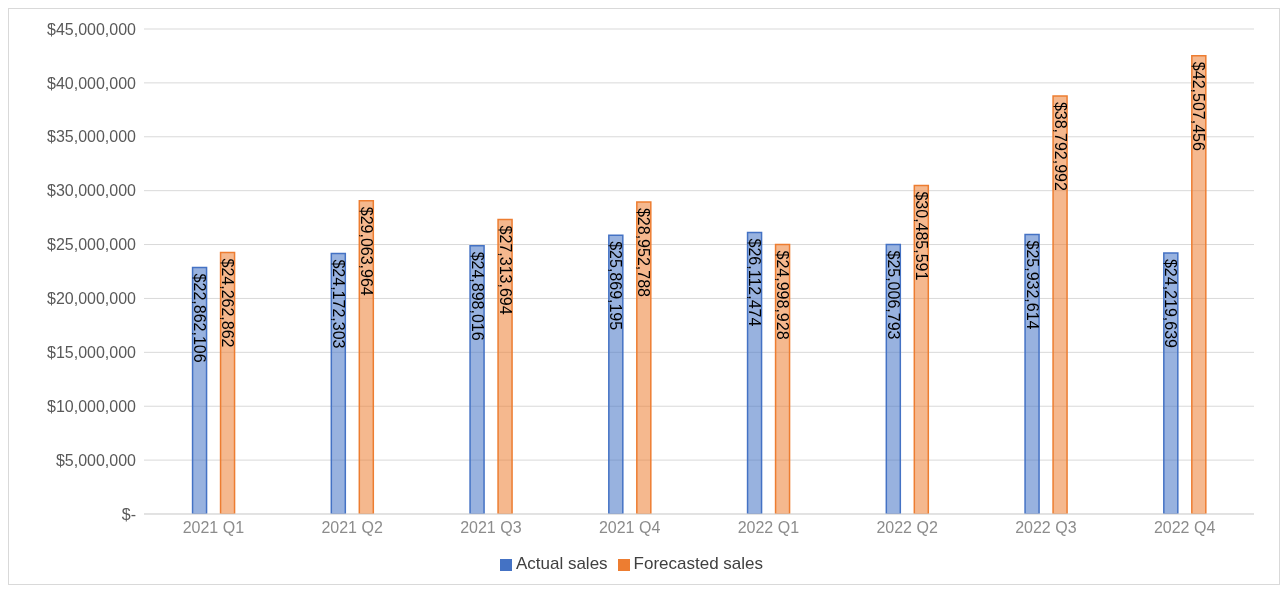 Image resolution: width=1288 pixels, height=591 pixels. Describe the element at coordinates (92, 406) in the screenshot. I see `y-tick-label: $10,000,000` at that location.